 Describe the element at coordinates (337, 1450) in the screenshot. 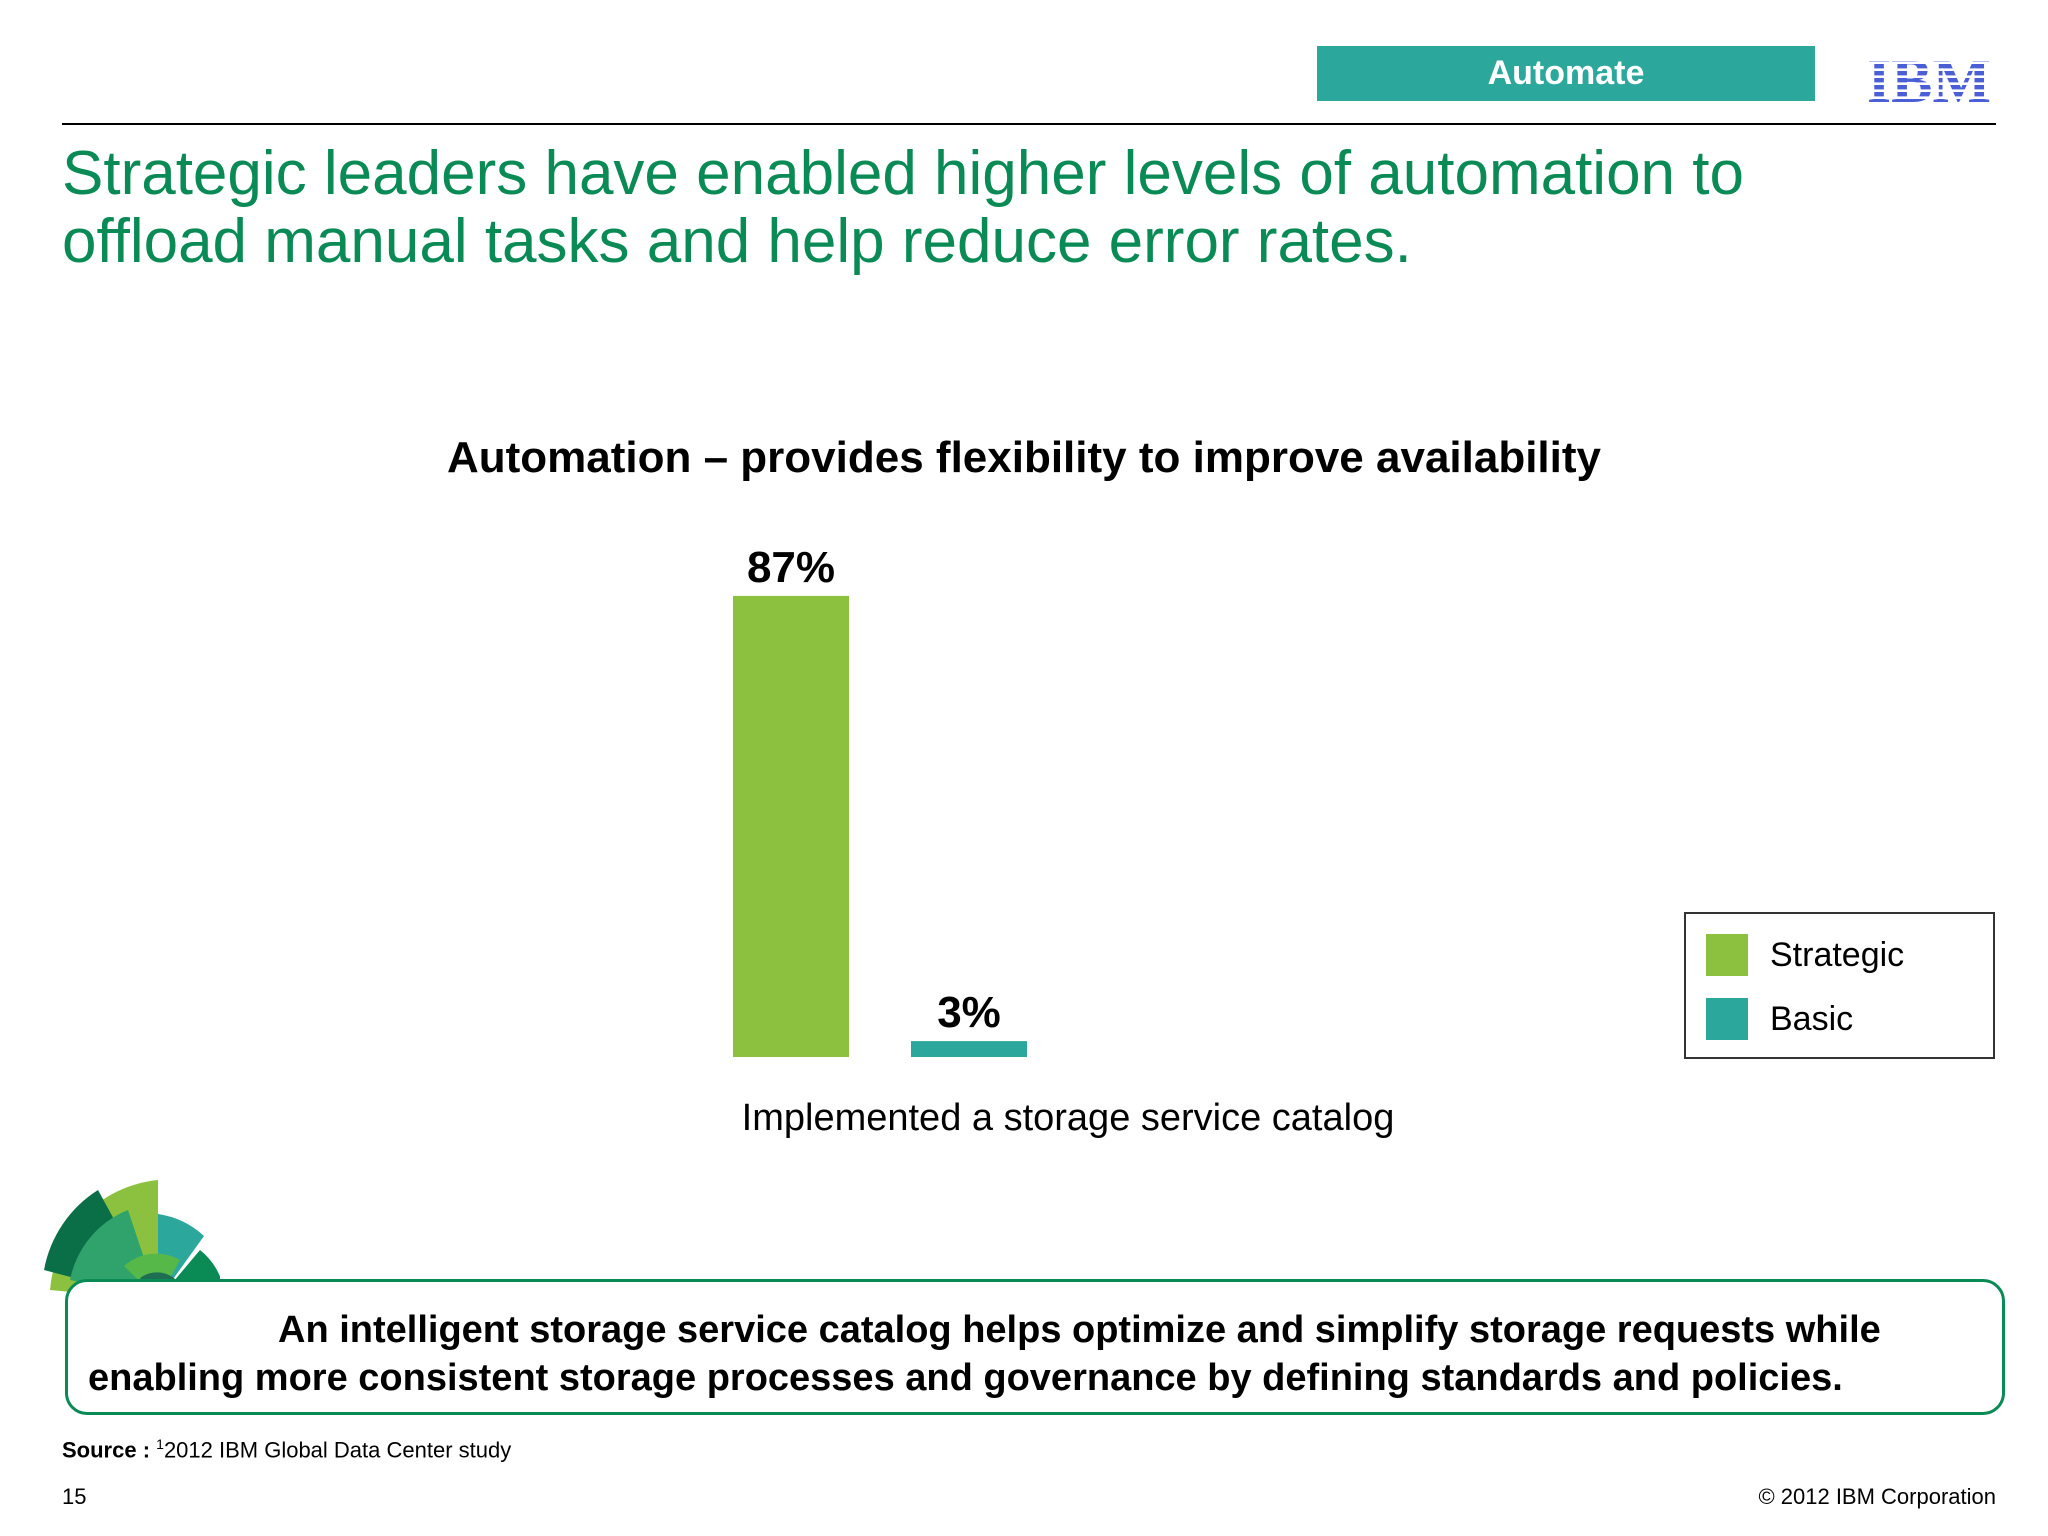

I see `source-text: 2012 IBM Global Data Center study` at that location.